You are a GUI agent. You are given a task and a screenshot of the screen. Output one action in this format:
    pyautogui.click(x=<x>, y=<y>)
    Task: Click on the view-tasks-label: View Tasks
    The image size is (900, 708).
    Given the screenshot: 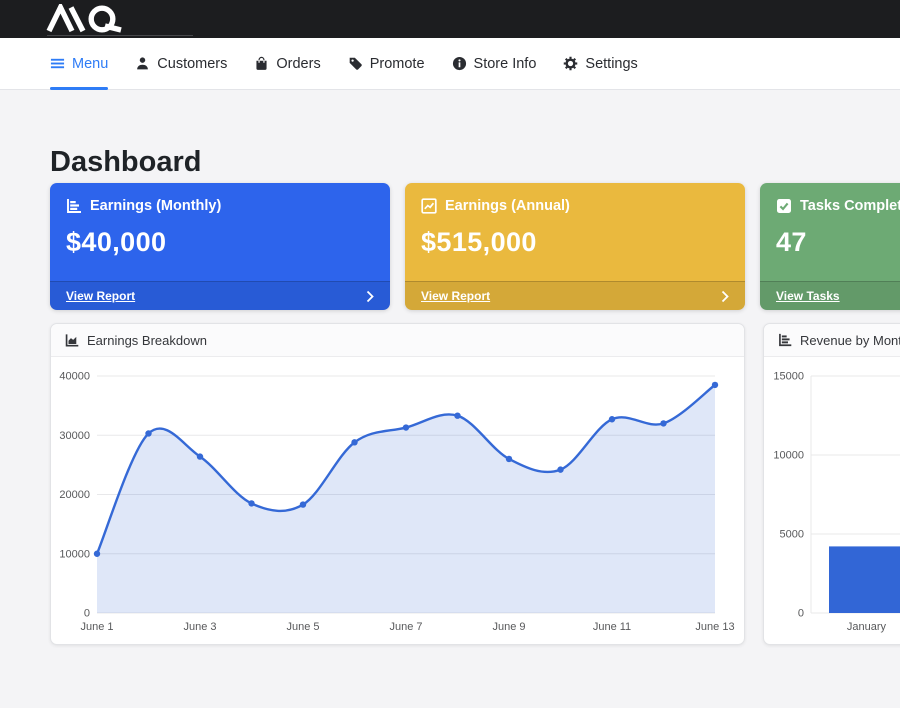 What is the action you would take?
    pyautogui.click(x=808, y=296)
    